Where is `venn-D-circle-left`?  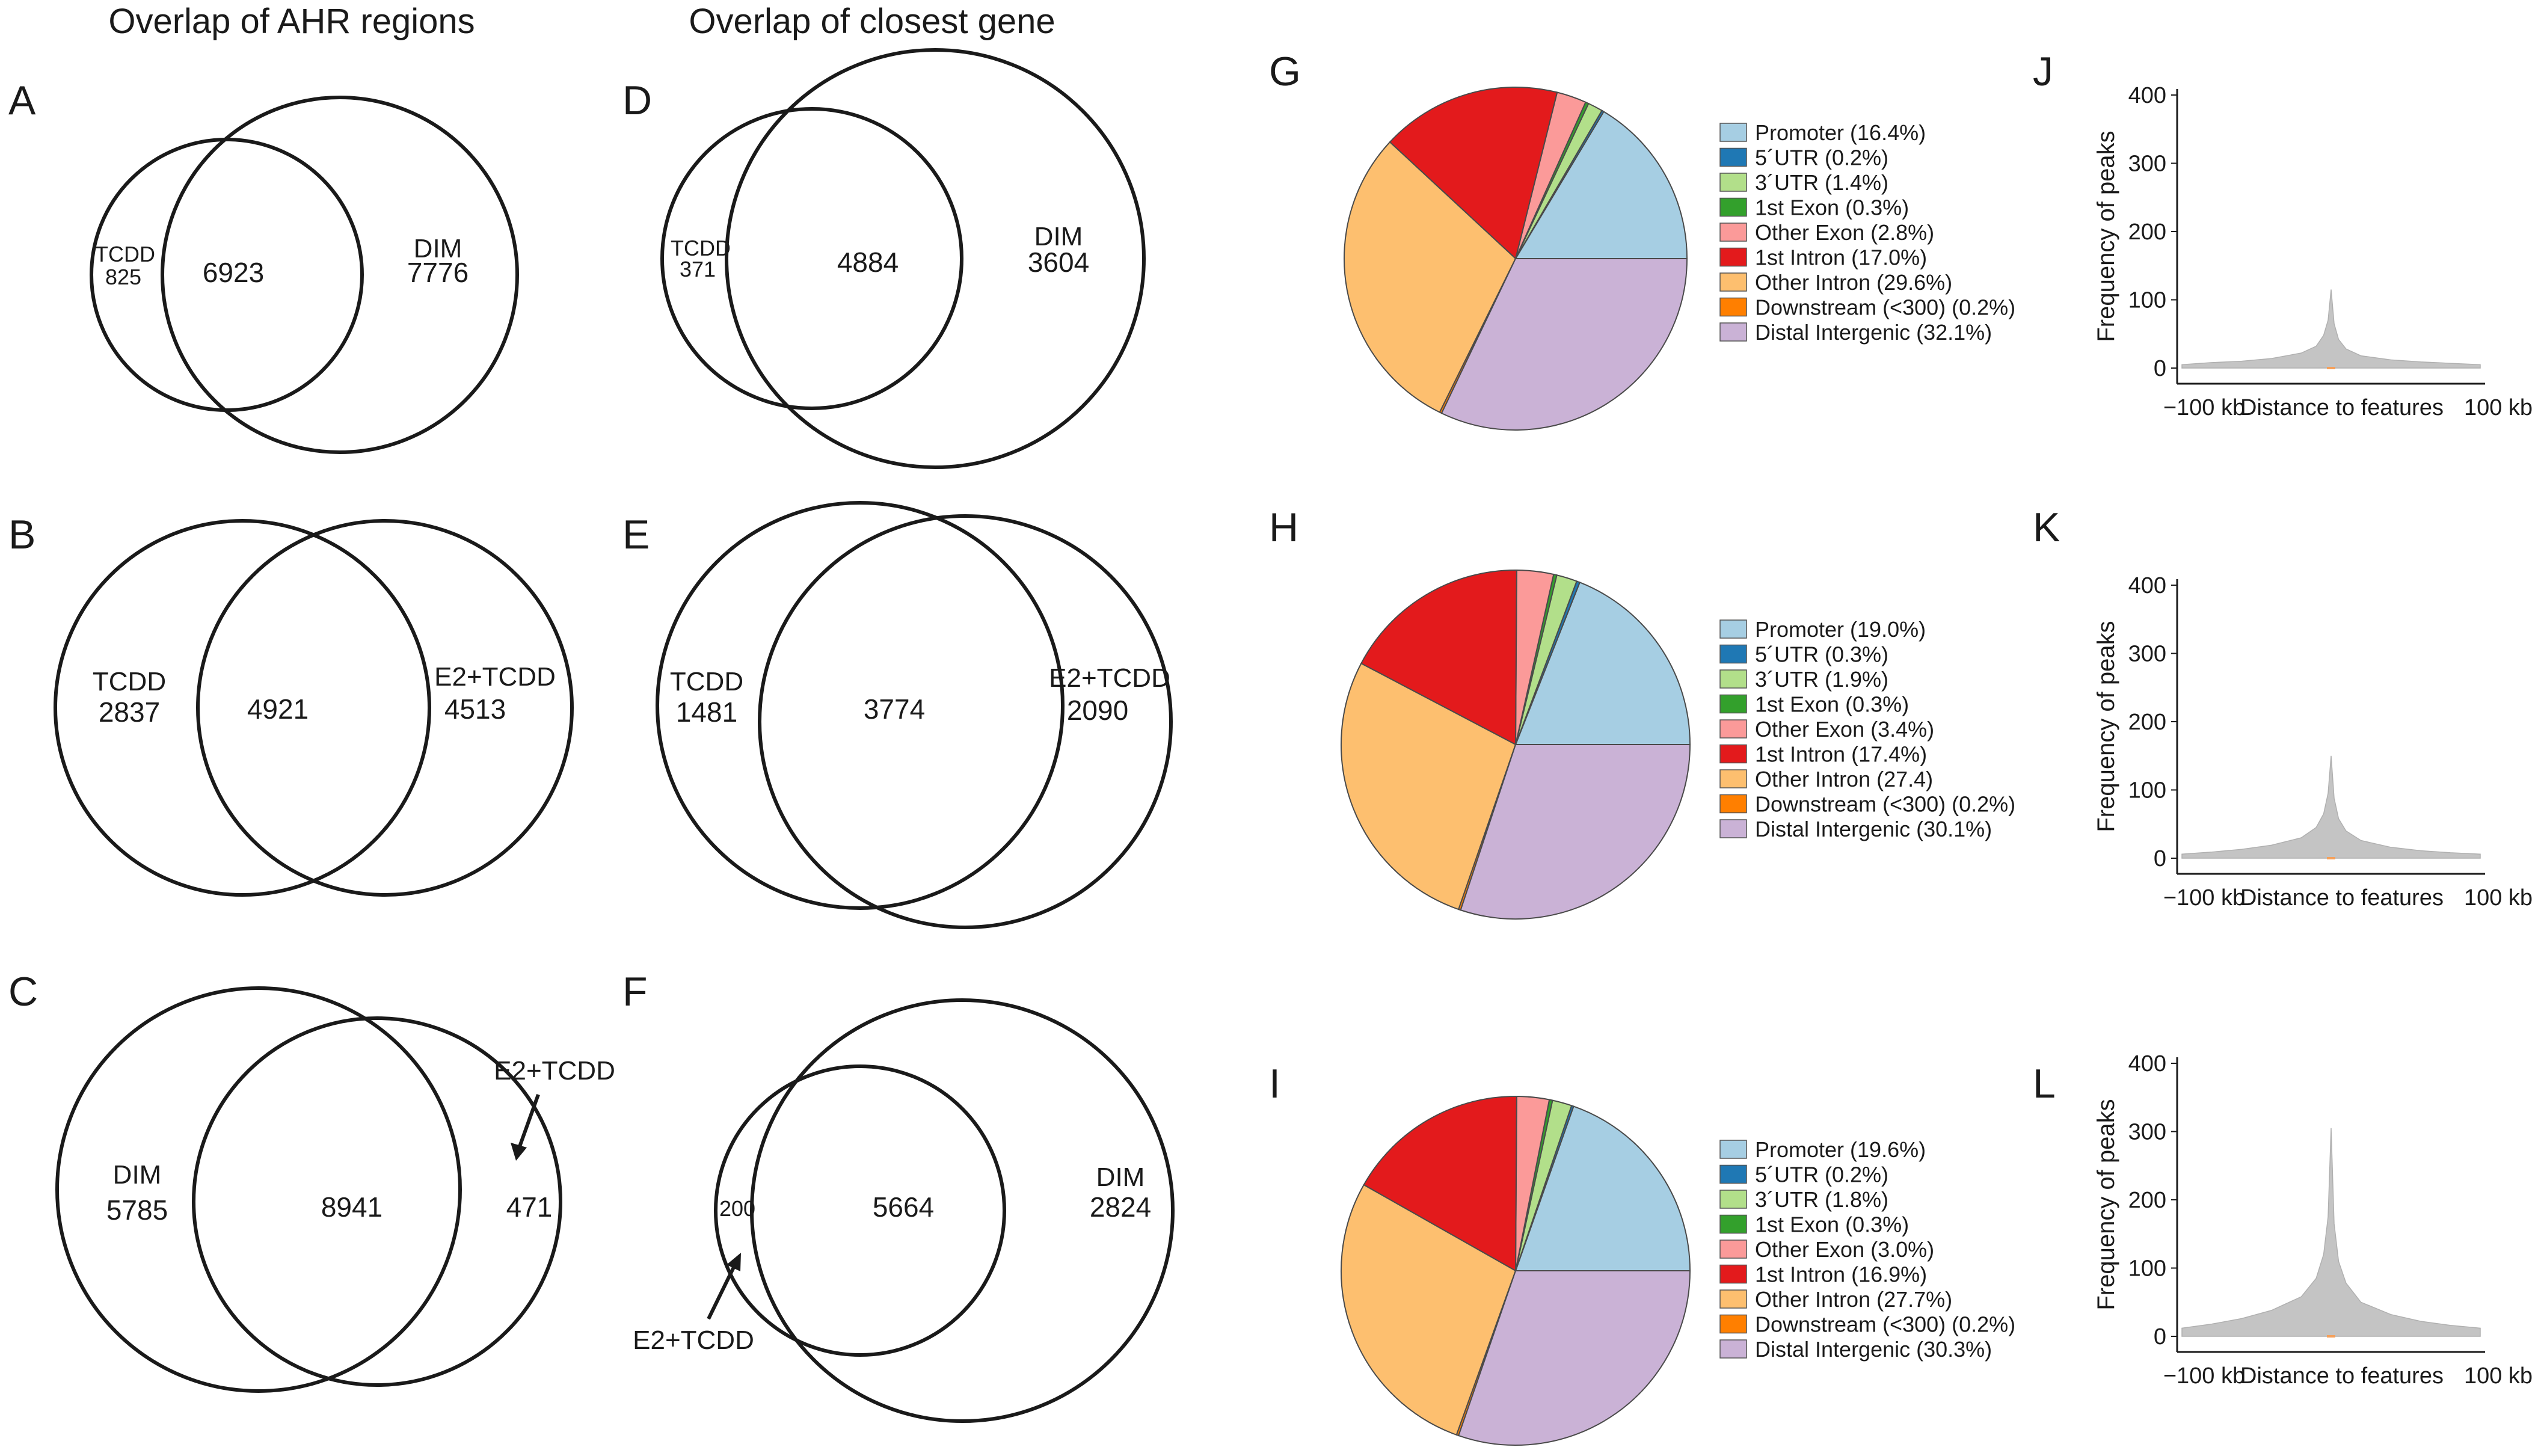
venn-D-circle-left is located at coordinates (811, 258).